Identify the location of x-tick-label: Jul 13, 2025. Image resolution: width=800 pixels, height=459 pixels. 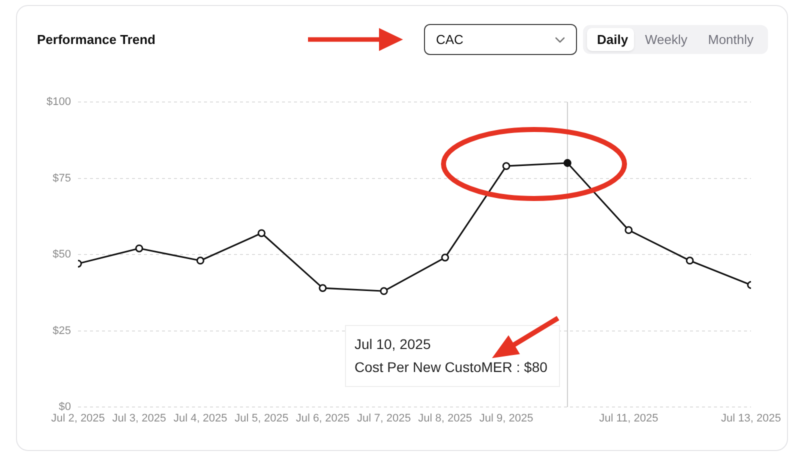
(751, 418).